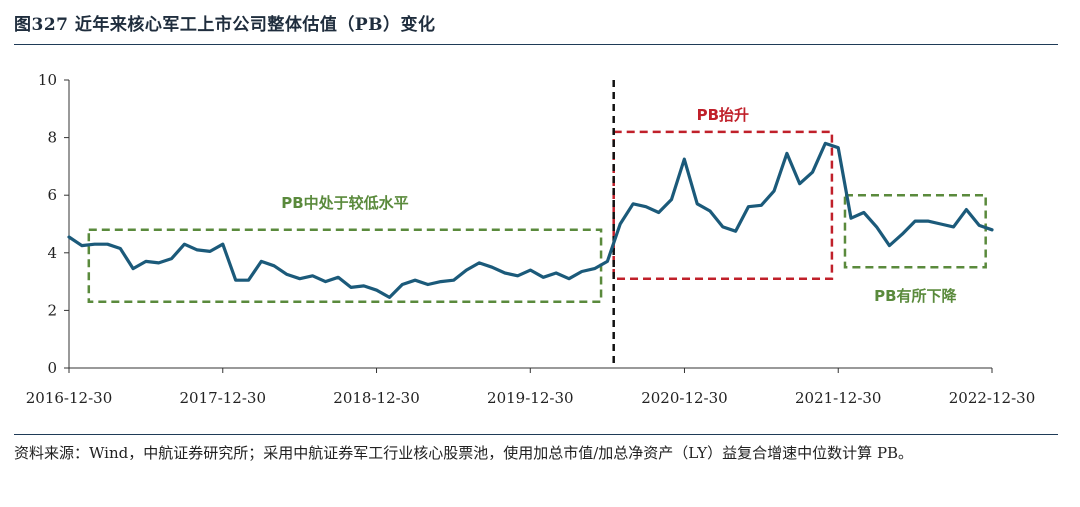 The height and width of the screenshot is (507, 1080). What do you see at coordinates (52, 253) in the screenshot?
I see `y-tick-label: 4` at bounding box center [52, 253].